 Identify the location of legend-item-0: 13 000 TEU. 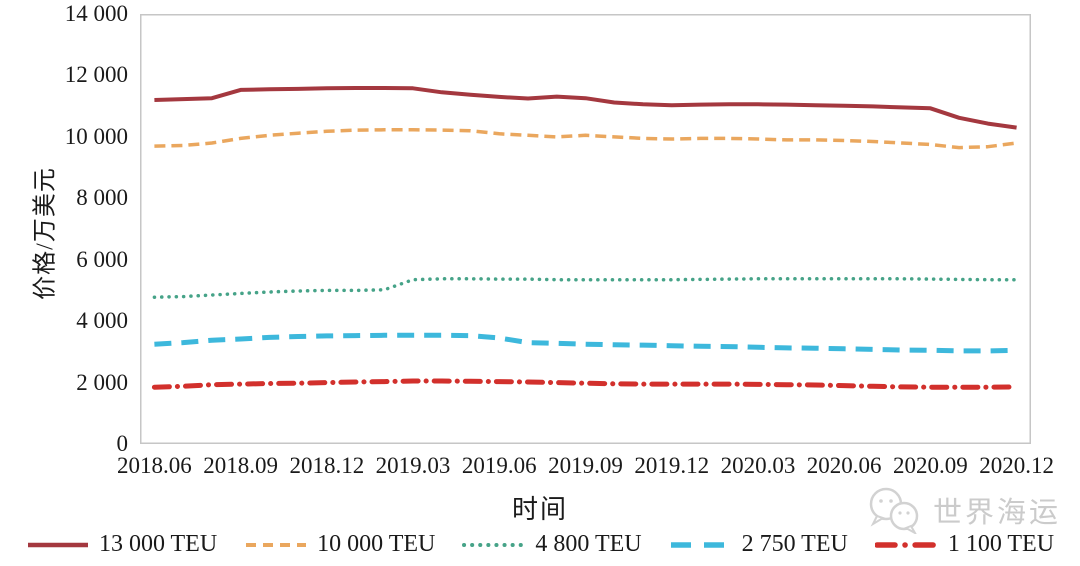
(121, 544).